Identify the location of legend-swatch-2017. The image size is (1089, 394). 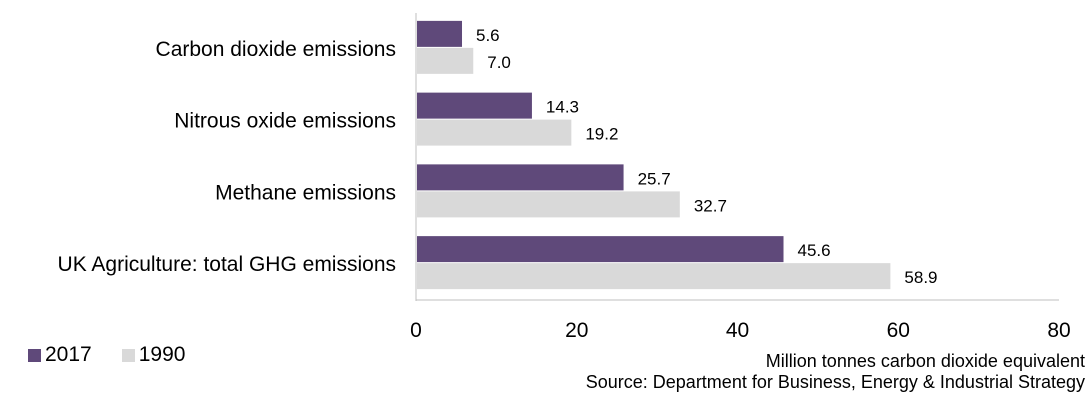
(34, 355).